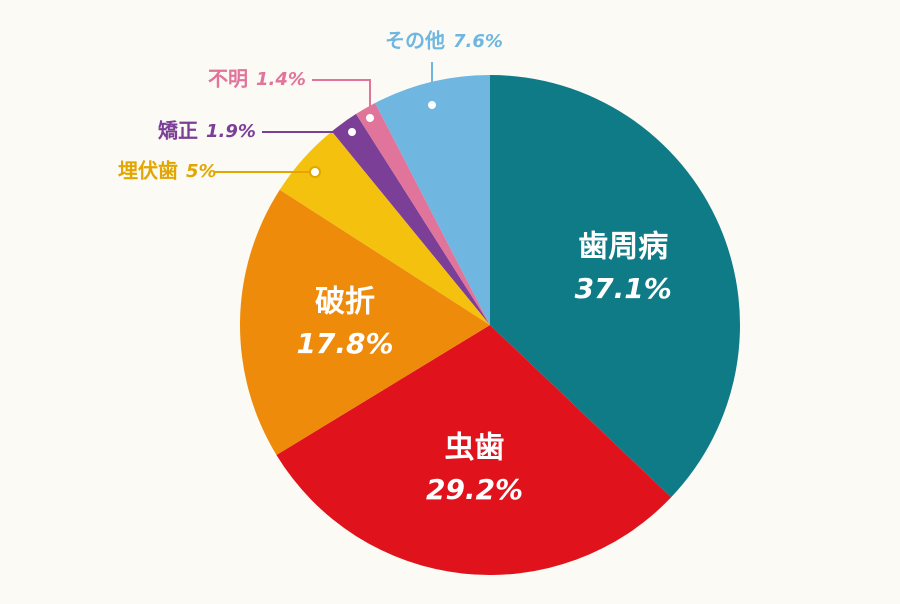 The image size is (900, 604). What do you see at coordinates (148, 171) in the screenshot?
I see `slice-label: 埋伏歯` at bounding box center [148, 171].